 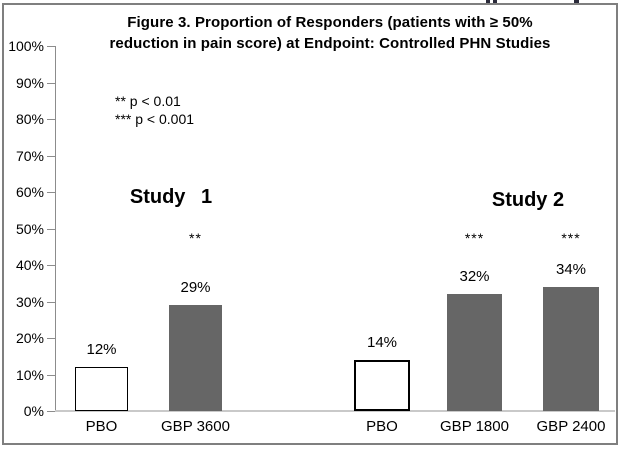 What do you see at coordinates (29, 82) in the screenshot?
I see `y-tick-label: 90%` at bounding box center [29, 82].